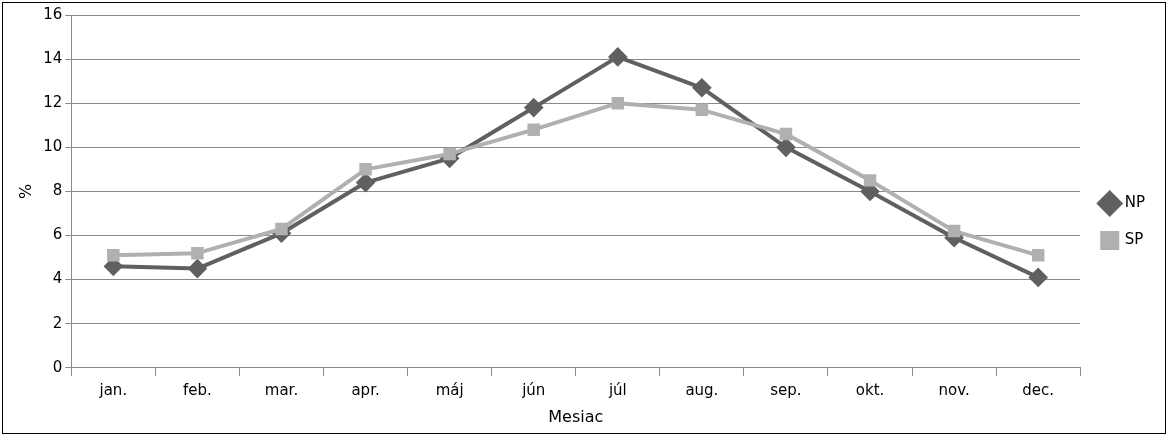 The height and width of the screenshot is (438, 1170). Describe the element at coordinates (1134, 239) in the screenshot. I see `legend-label: SP` at that location.